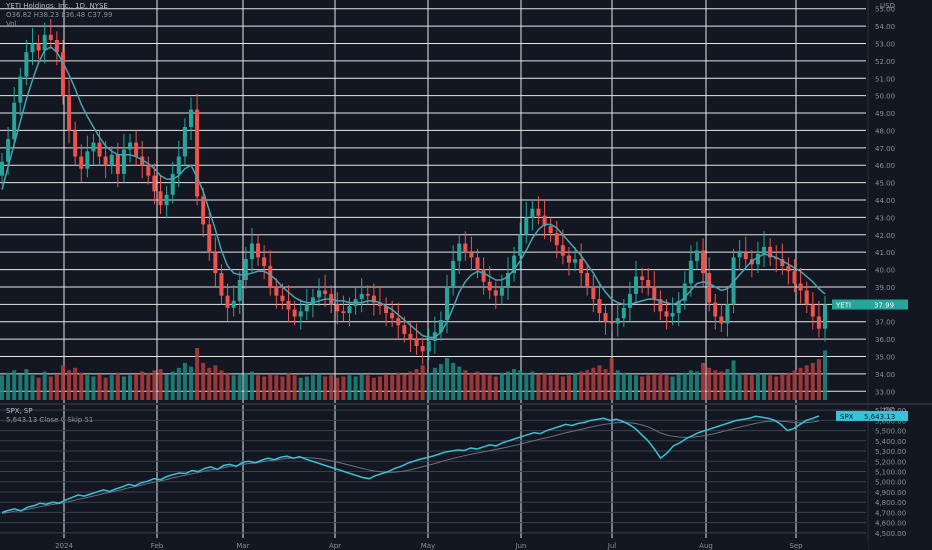 This screenshot has height=550, width=932. Describe the element at coordinates (885, 375) in the screenshot. I see `price-tick-label: 34.00` at that location.